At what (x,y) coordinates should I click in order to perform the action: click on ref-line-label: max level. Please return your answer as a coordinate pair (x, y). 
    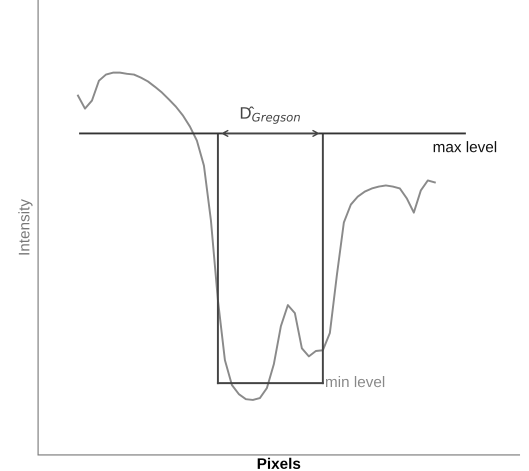
    Looking at the image, I should click on (465, 146).